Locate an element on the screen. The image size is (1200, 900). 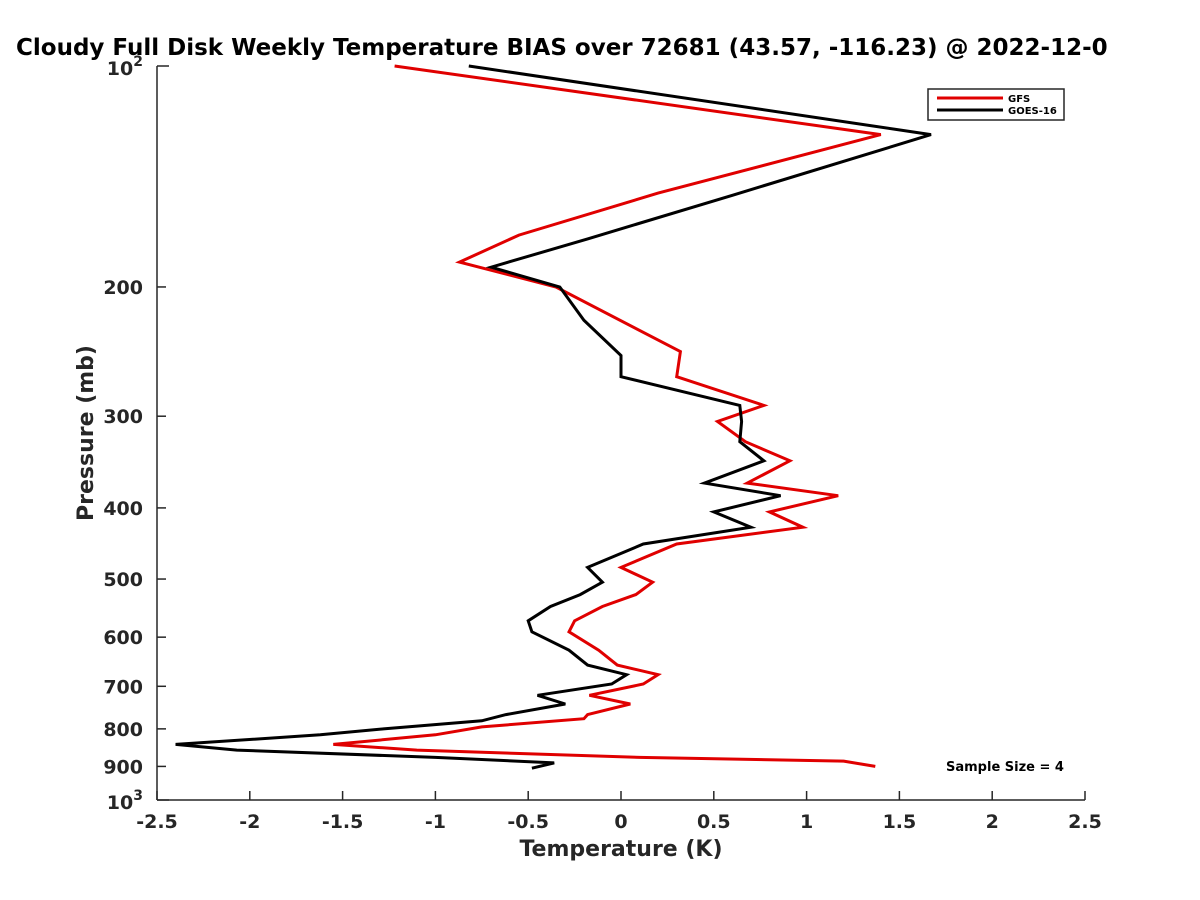
y-tick-label: 300 is located at coordinates (123, 417).